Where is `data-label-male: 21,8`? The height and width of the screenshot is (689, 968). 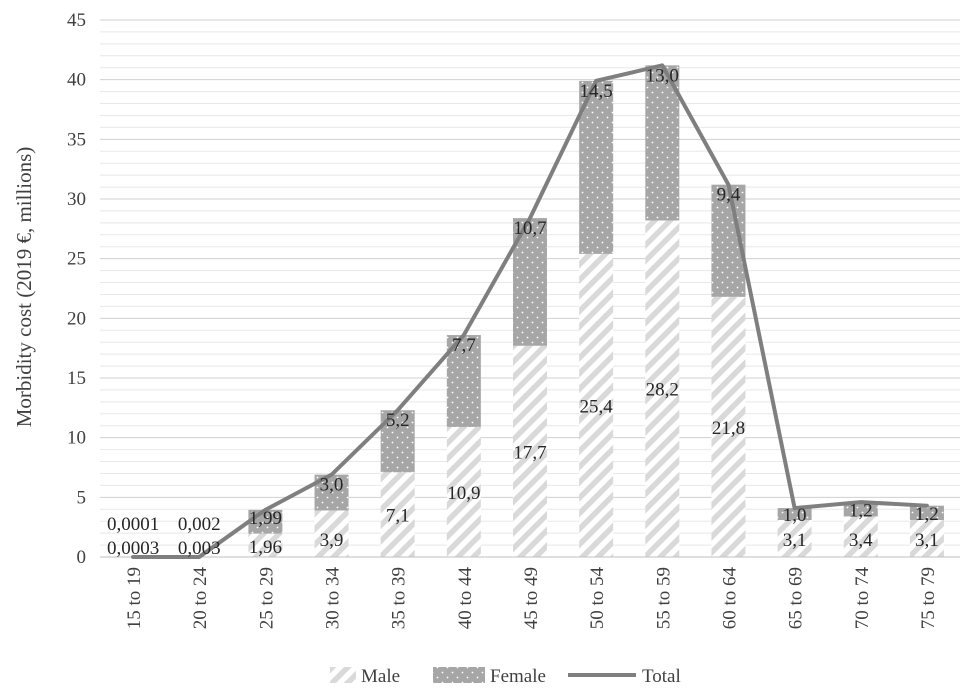
data-label-male: 21,8 is located at coordinates (728, 428).